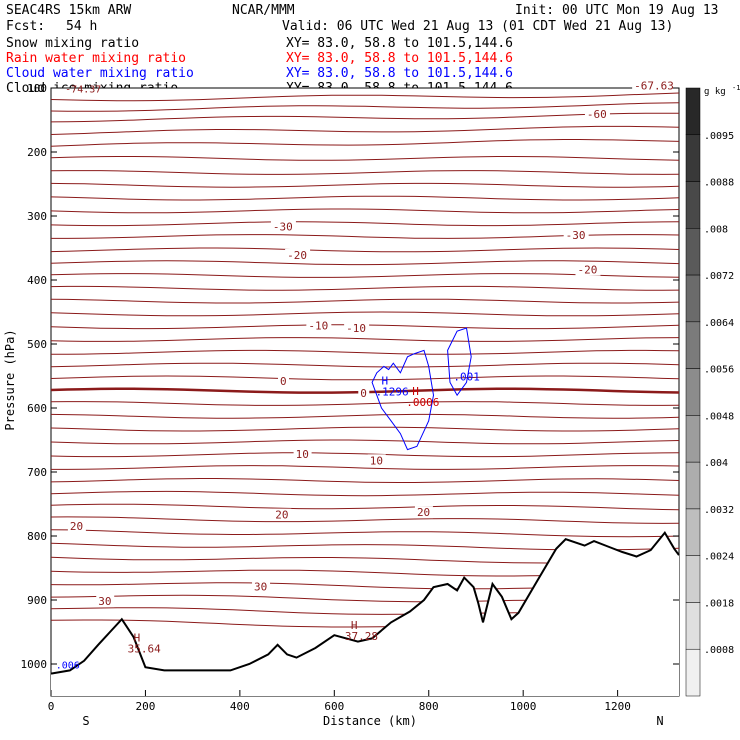 The height and width of the screenshot is (740, 740). Describe the element at coordinates (37, 88) in the screenshot. I see `y-tick-label: 100` at that location.